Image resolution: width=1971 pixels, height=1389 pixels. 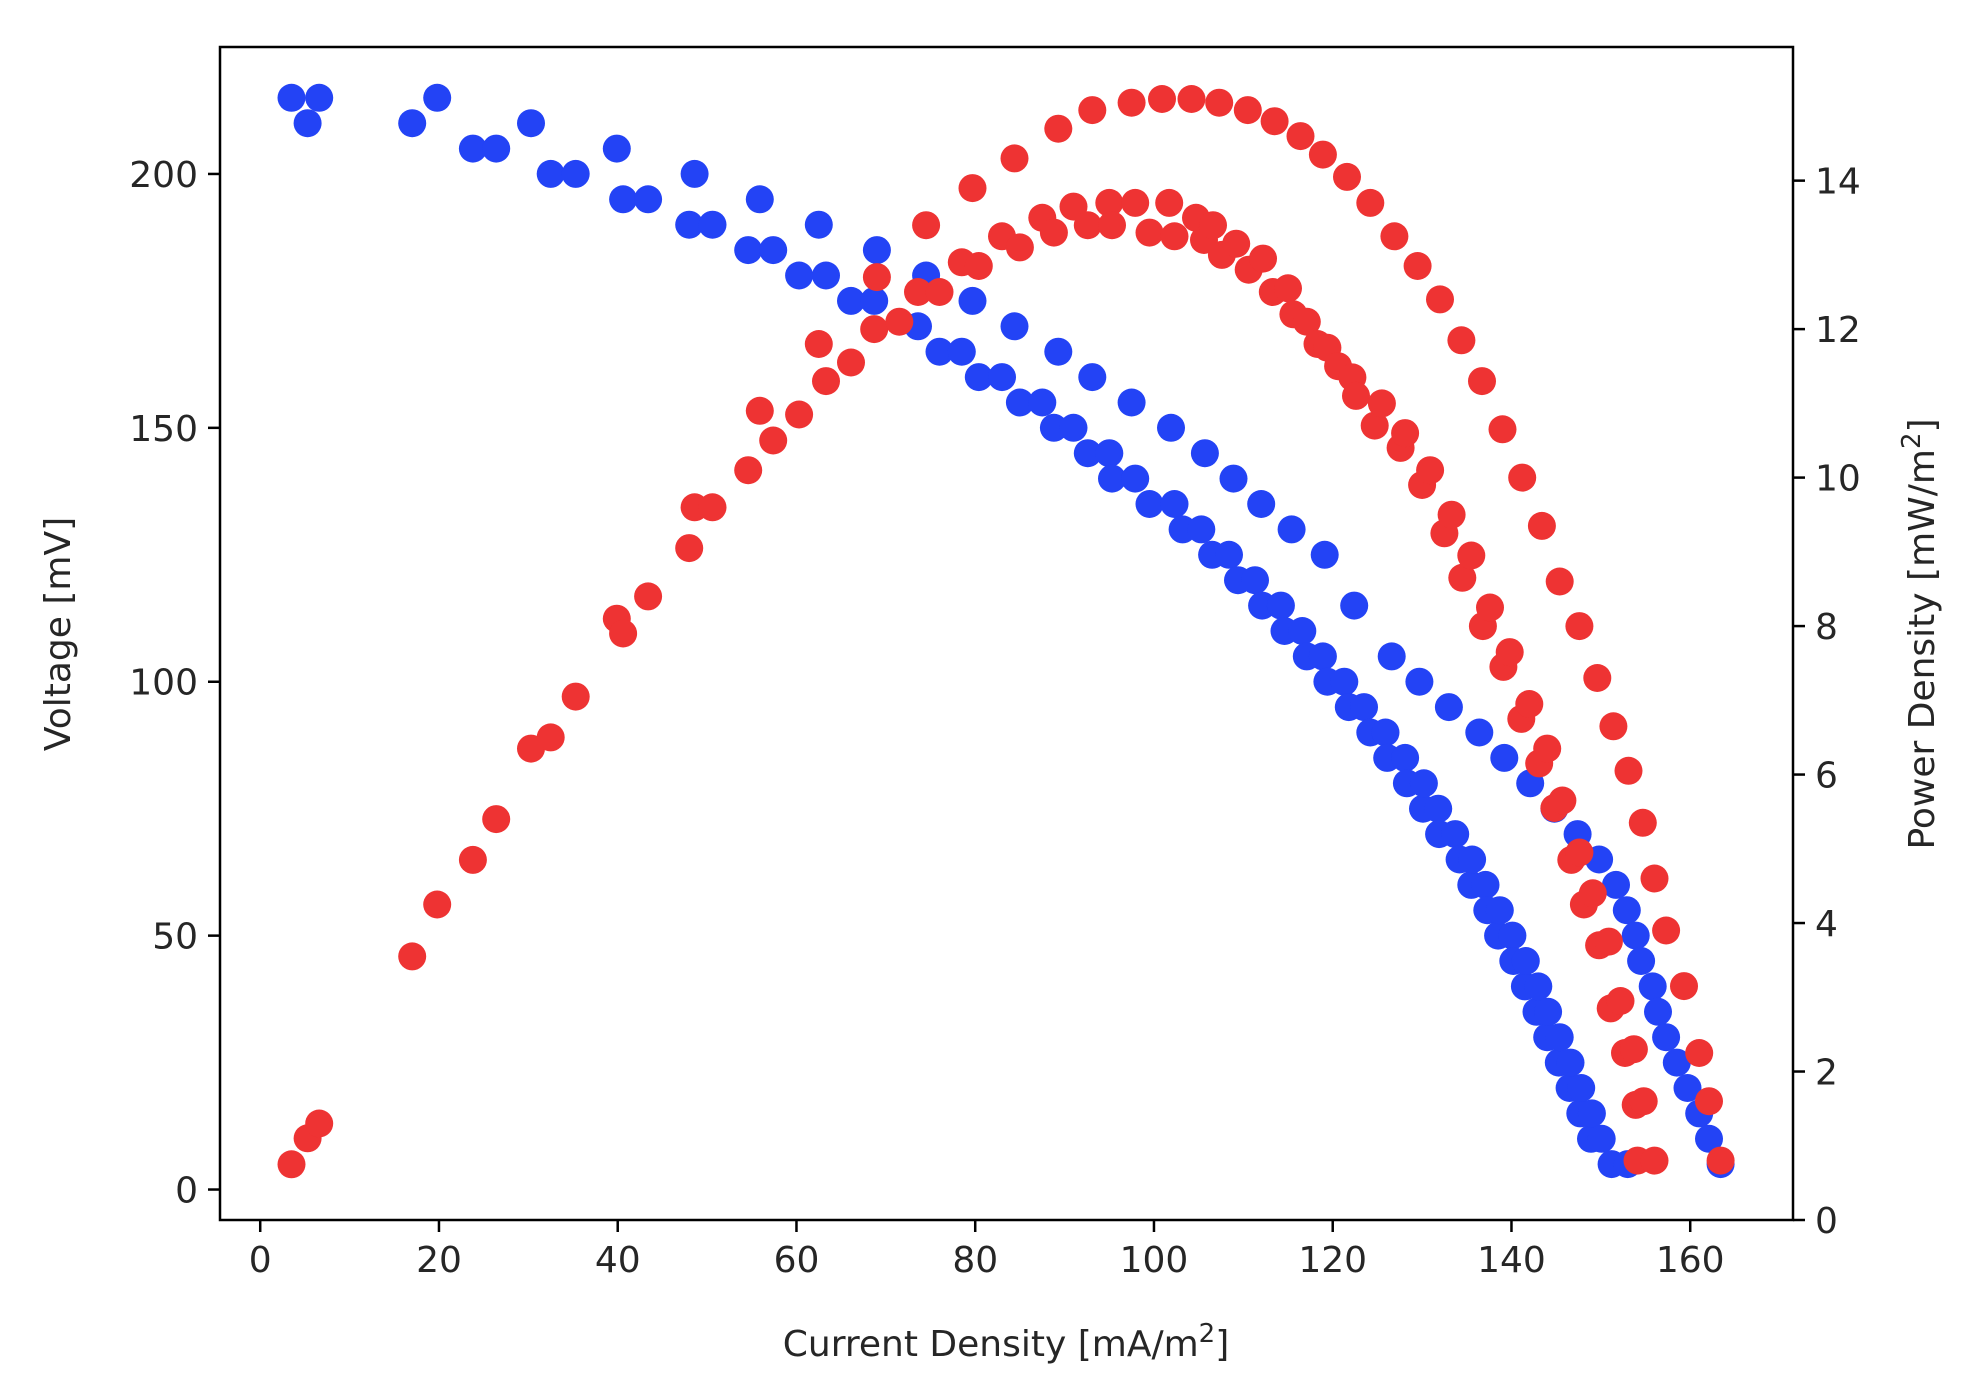 I want to click on x-axis-label-text: Current Density [mA/m, so click(x=991, y=1344).